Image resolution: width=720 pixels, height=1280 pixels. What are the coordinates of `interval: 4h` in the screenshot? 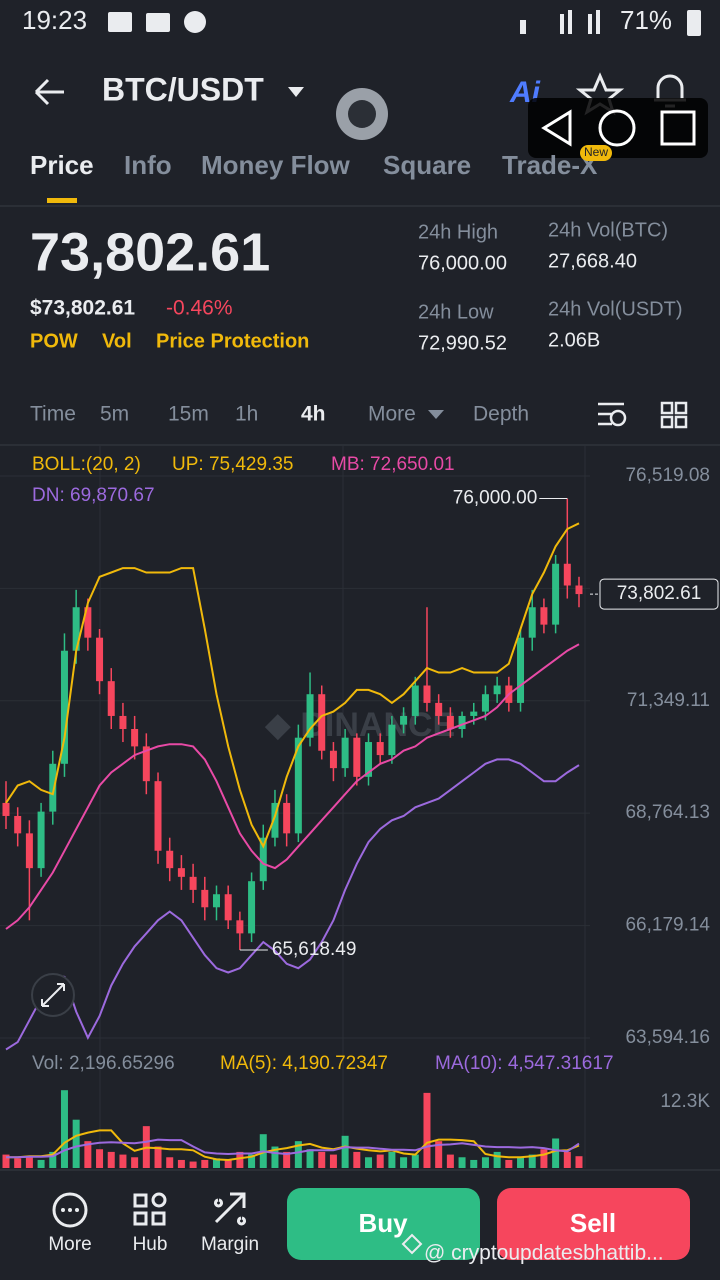 It's located at (313, 414).